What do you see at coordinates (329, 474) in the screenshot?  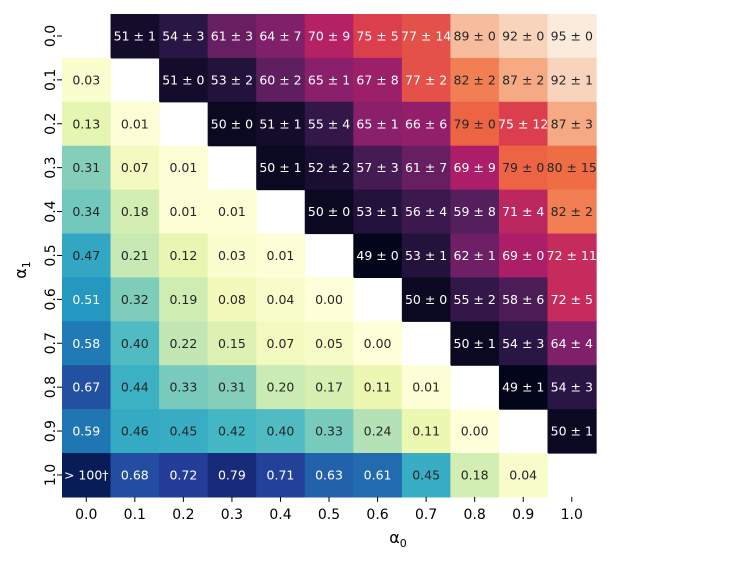 I see `cell-label-r10-c5: 0.63` at bounding box center [329, 474].